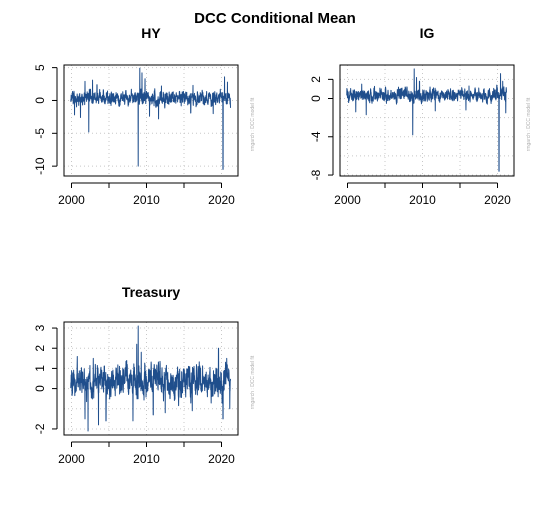 The height and width of the screenshot is (517, 550). What do you see at coordinates (316, 136) in the screenshot?
I see `y-tick-label: -4` at bounding box center [316, 136].